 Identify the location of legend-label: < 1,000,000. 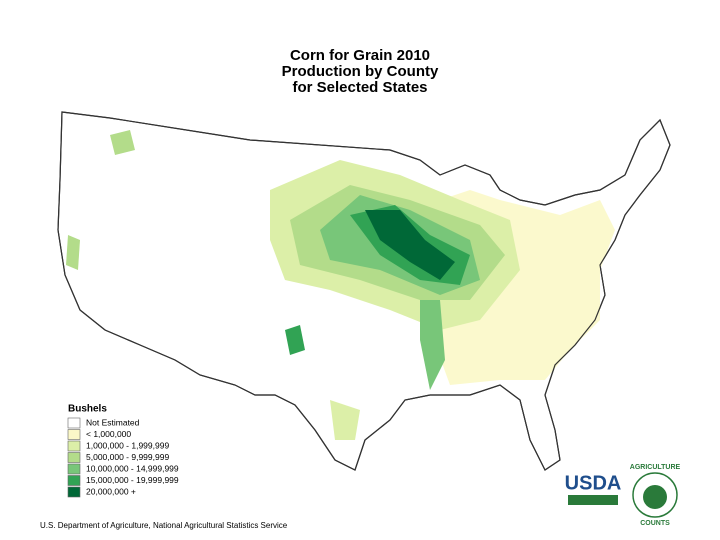
(108, 434).